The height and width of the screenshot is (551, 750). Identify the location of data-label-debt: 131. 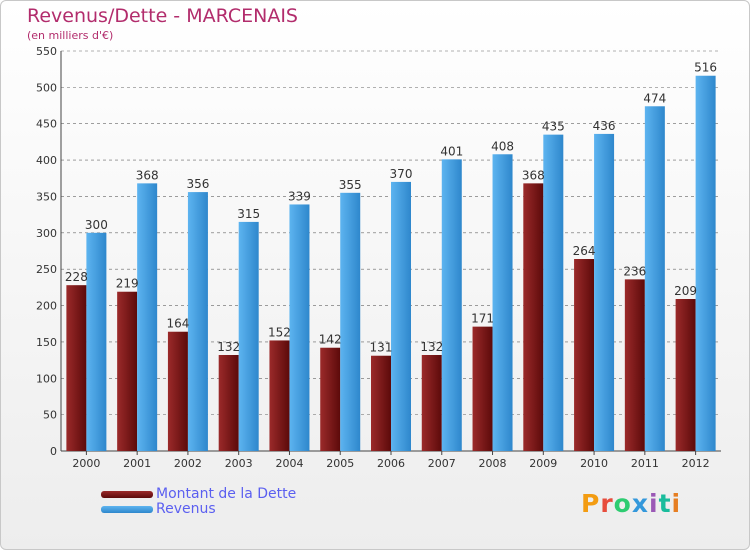
(381, 348).